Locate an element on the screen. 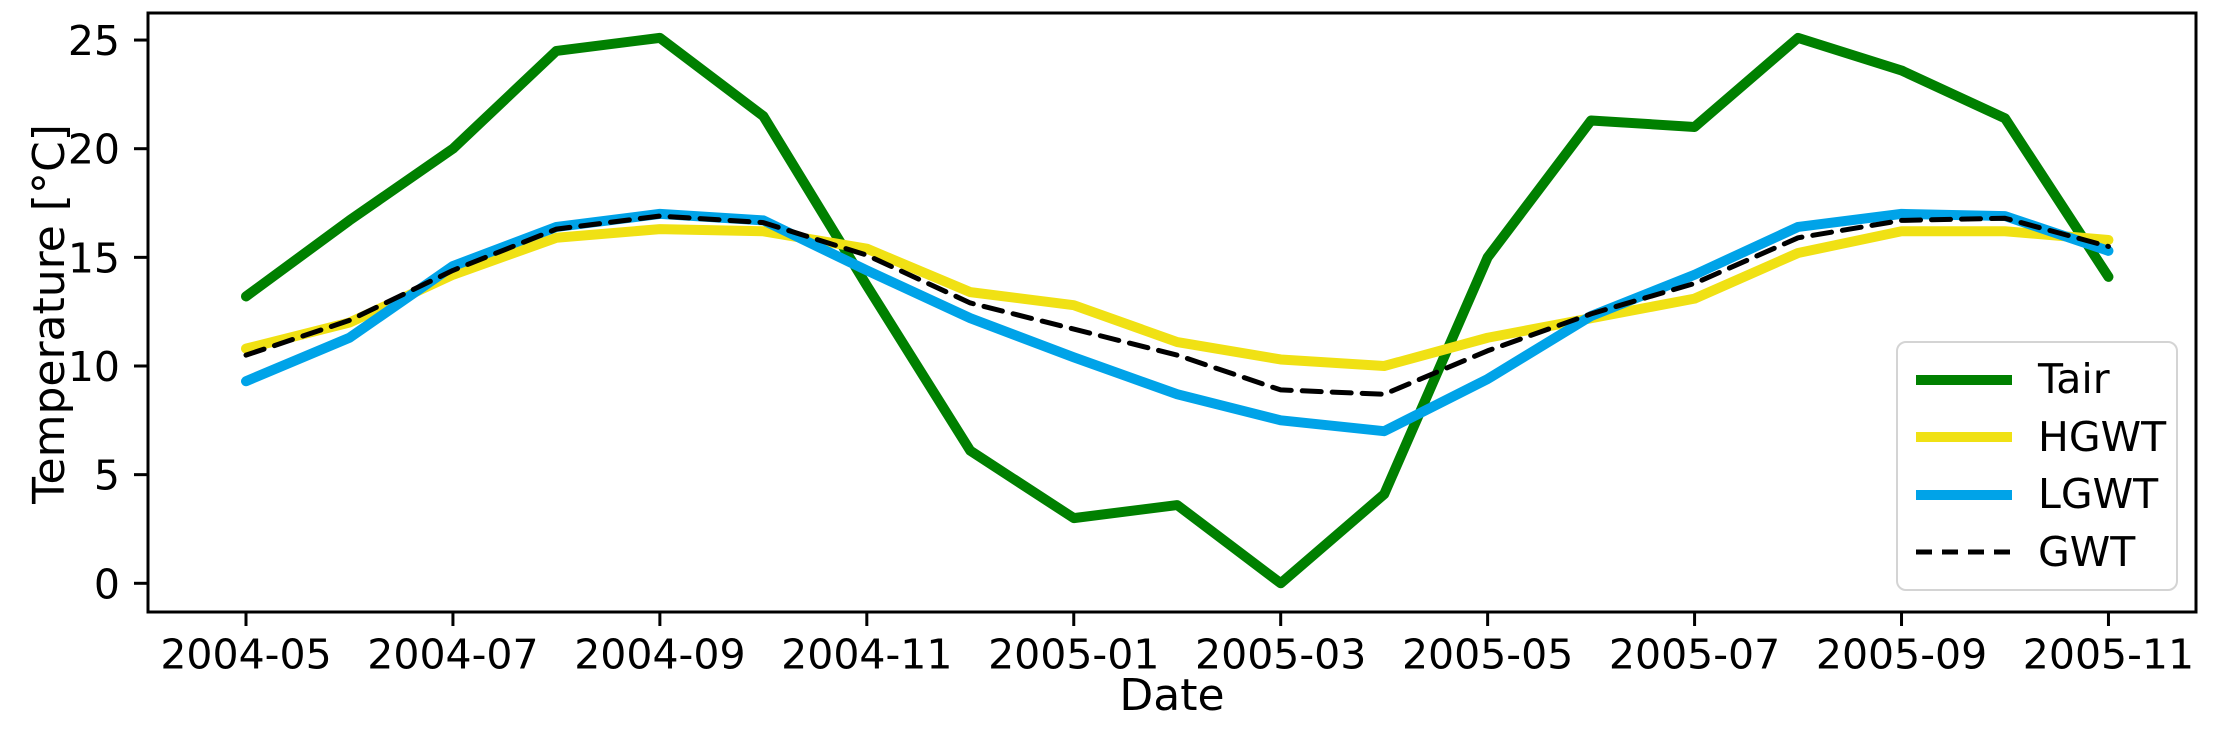 The image size is (2219, 738). legend-item-hgwt: HGWT is located at coordinates (2045, 436).